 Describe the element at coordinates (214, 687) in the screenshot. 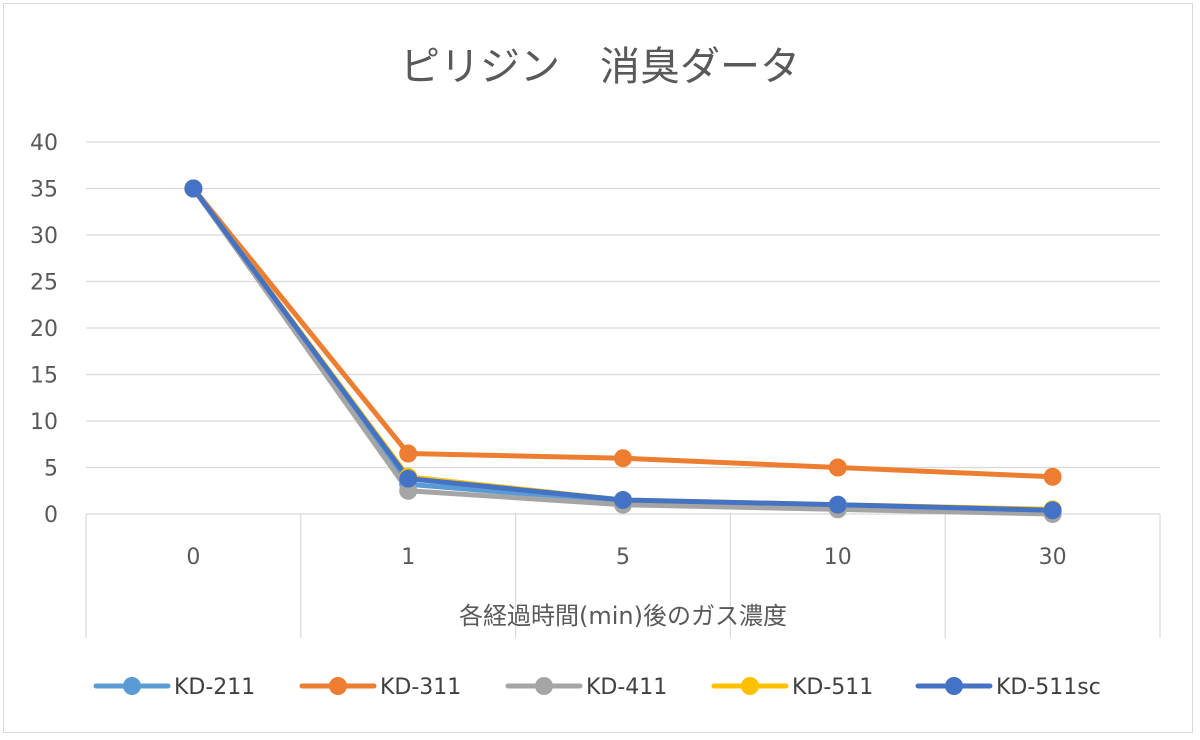

I see `legend-label: KD-211` at that location.